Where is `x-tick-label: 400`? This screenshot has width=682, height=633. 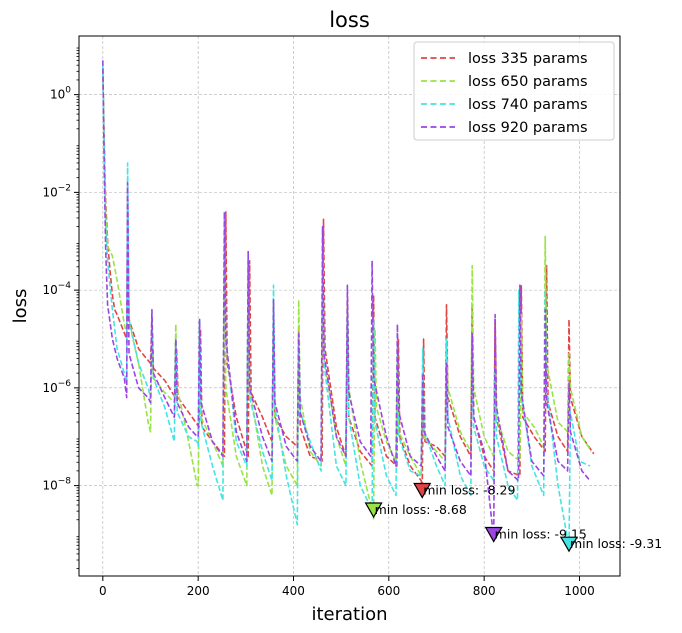
x-tick-label: 400 is located at coordinates (293, 591).